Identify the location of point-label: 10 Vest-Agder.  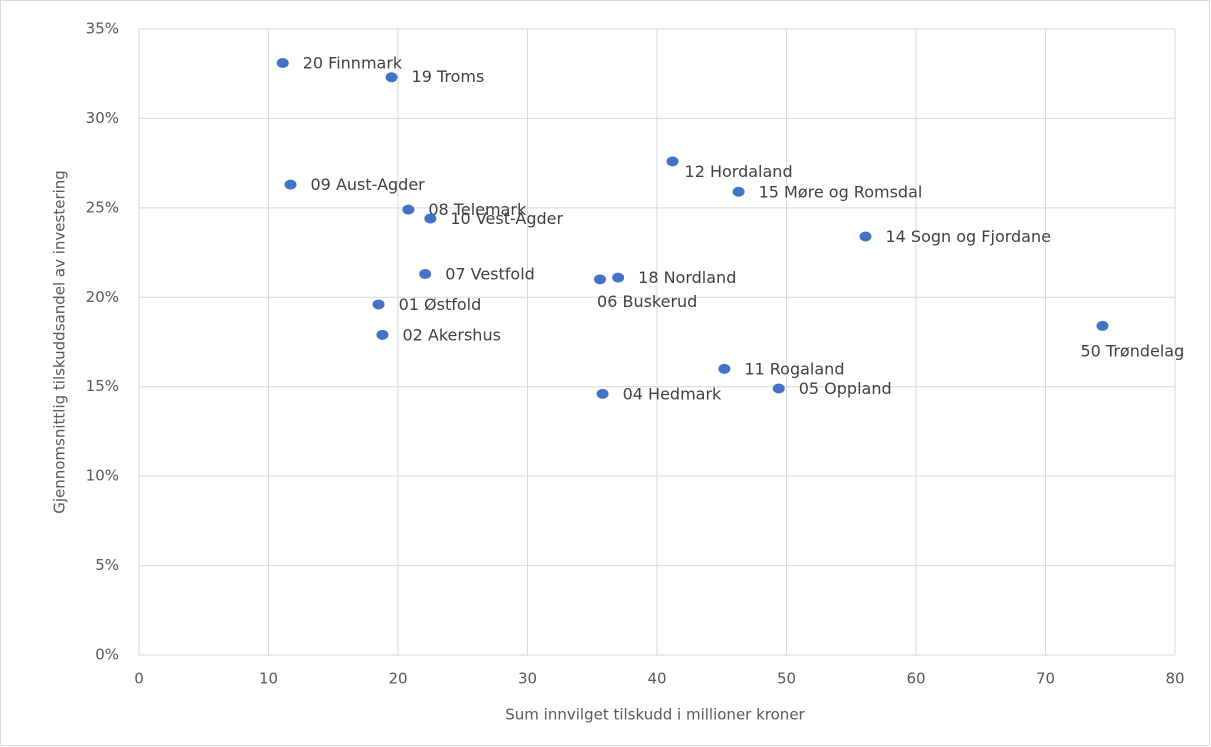
(506, 218).